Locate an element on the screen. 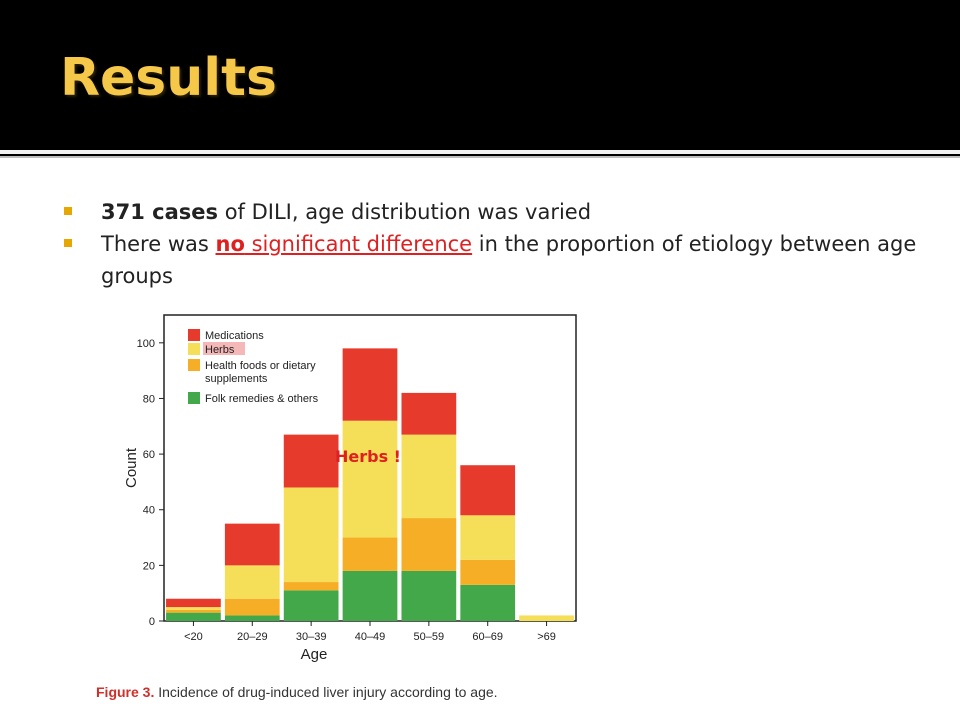  herbs-legend-highlight is located at coordinates (224, 348).